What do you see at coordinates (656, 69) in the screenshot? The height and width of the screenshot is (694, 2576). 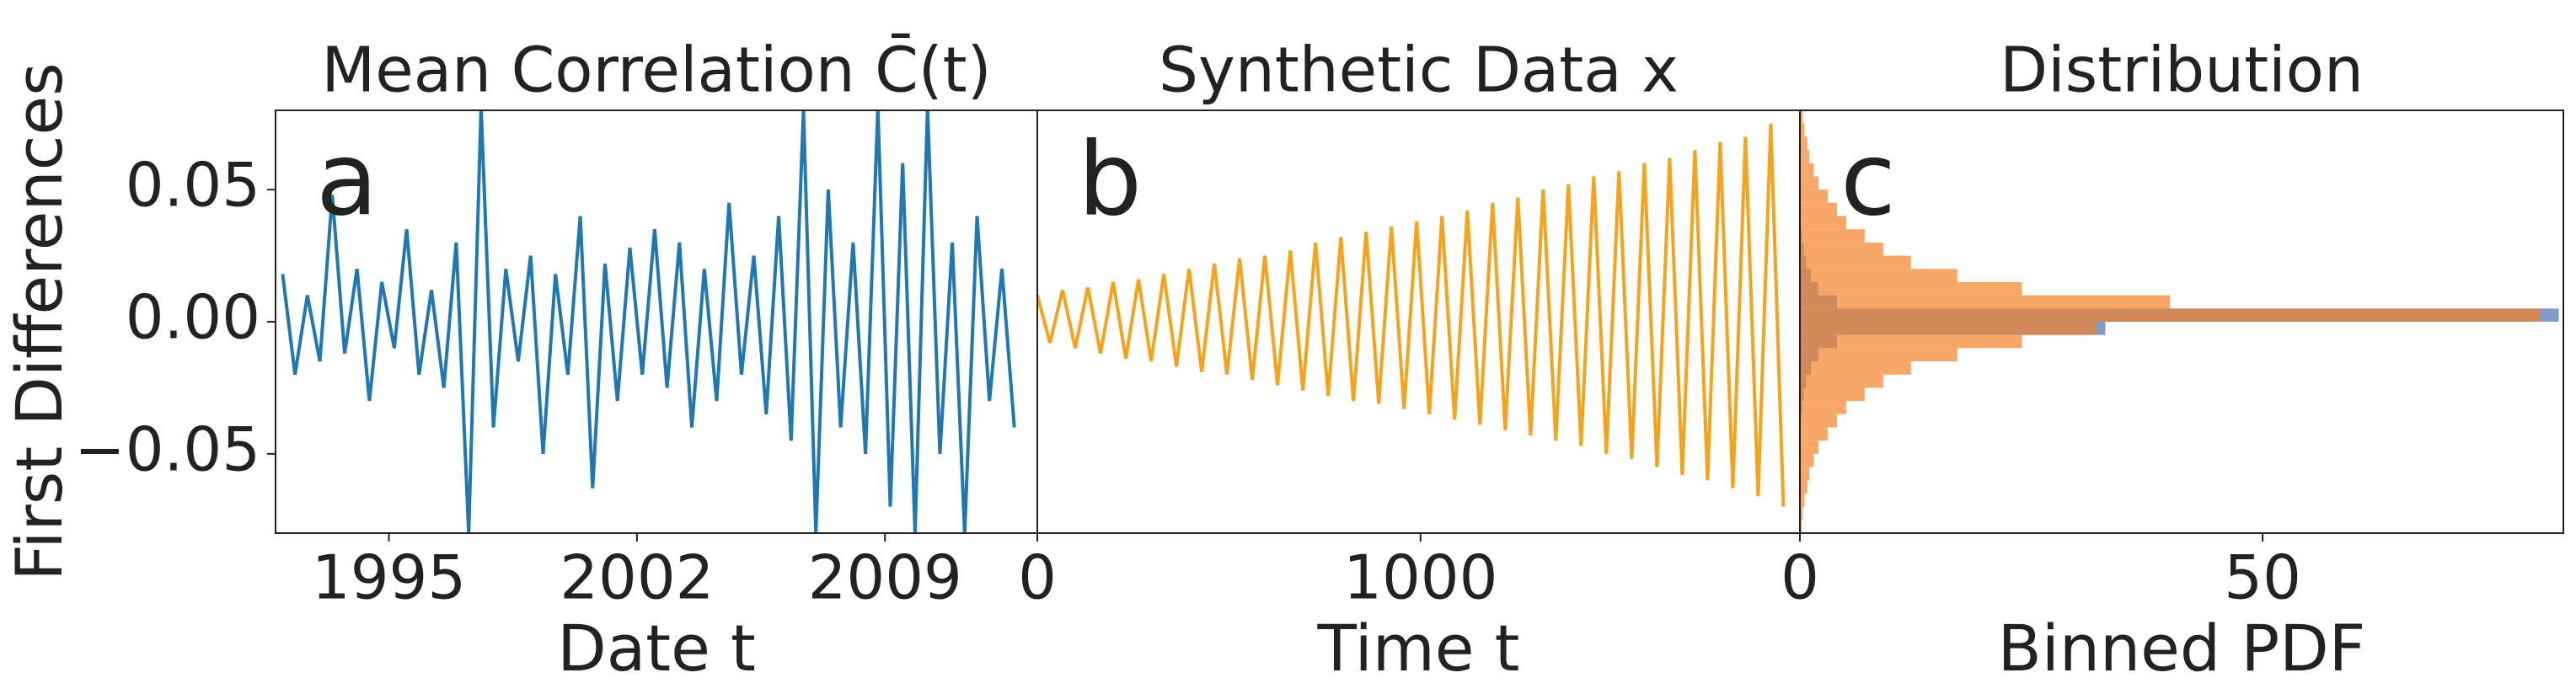 I see `panel-title: Mean Correlation C̄(t)` at bounding box center [656, 69].